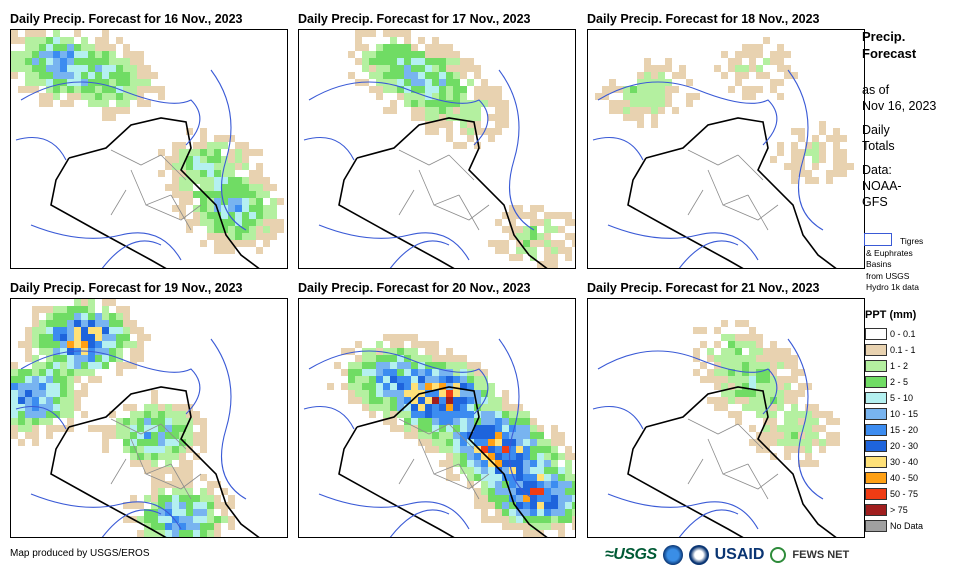 The height and width of the screenshot is (576, 967). Describe the element at coordinates (876, 90) in the screenshot. I see `asof-label: as of` at that location.